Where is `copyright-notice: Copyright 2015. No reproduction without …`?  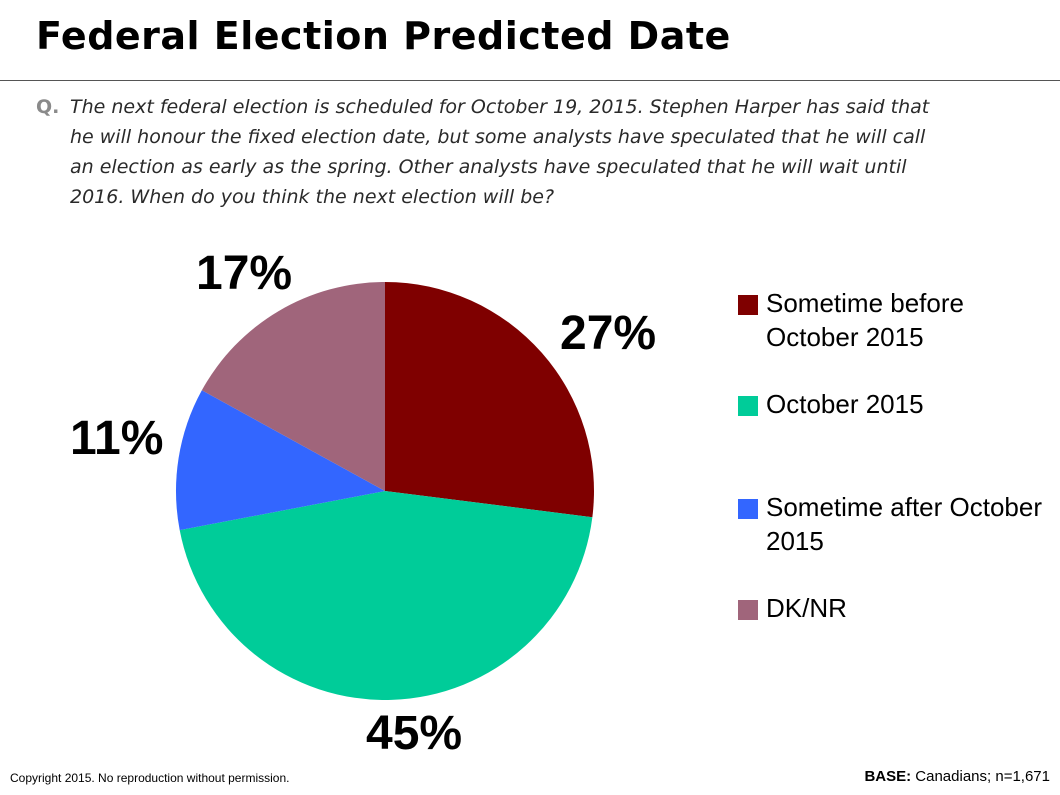
copyright-notice: Copyright 2015. No reproduction without … is located at coordinates (150, 778).